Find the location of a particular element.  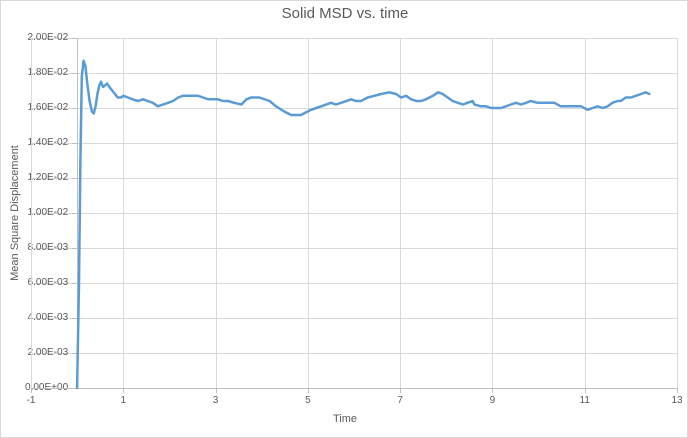

x-tick-label: -1 is located at coordinates (31, 400).